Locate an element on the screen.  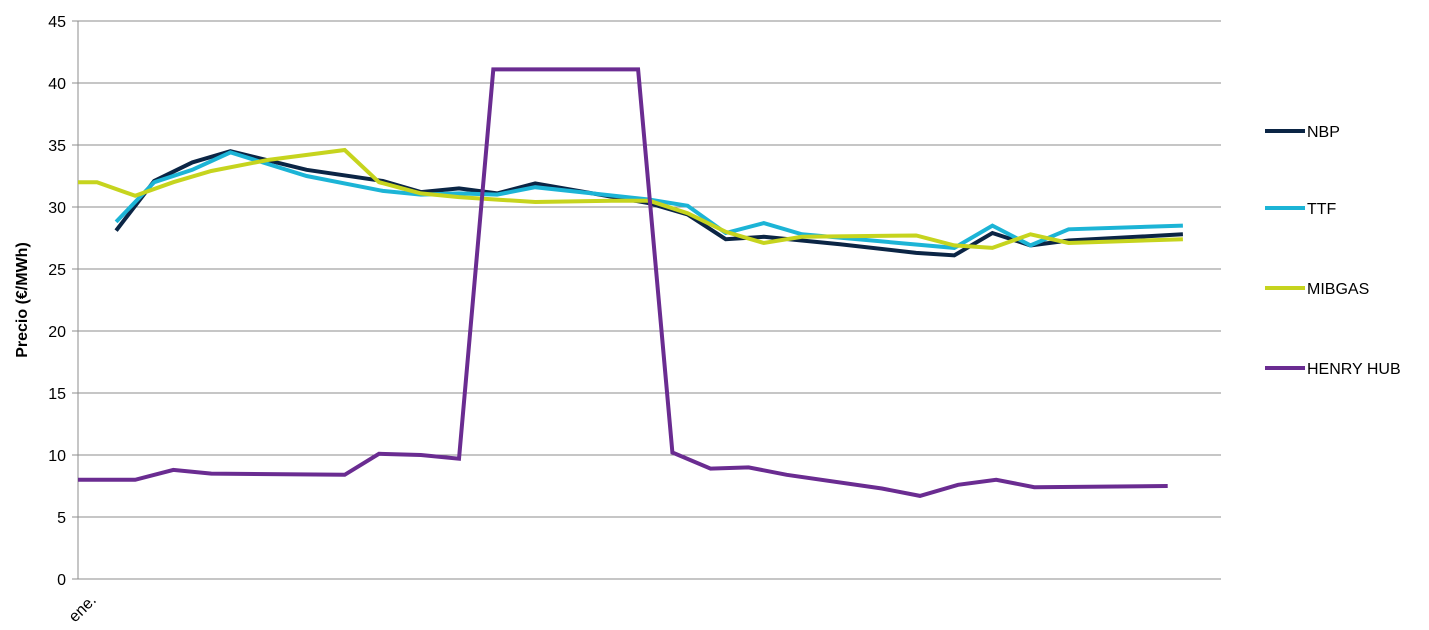
y-tick-label: 0 is located at coordinates (61, 580).